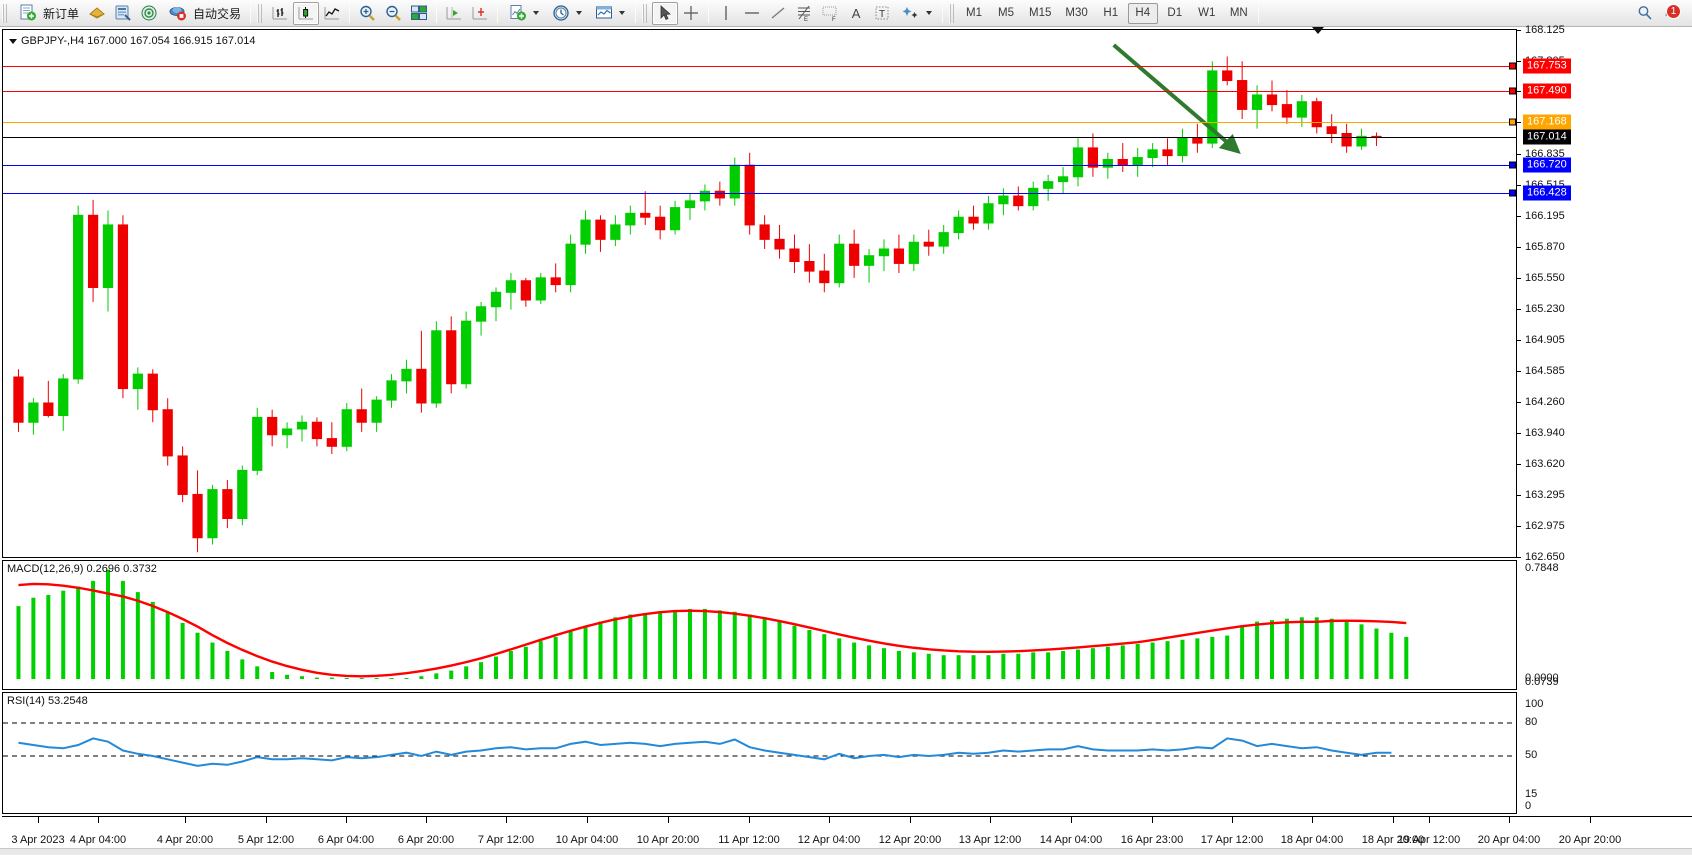 This screenshot has height=855, width=1692. I want to click on timeframe-m15: M15, so click(1040, 13).